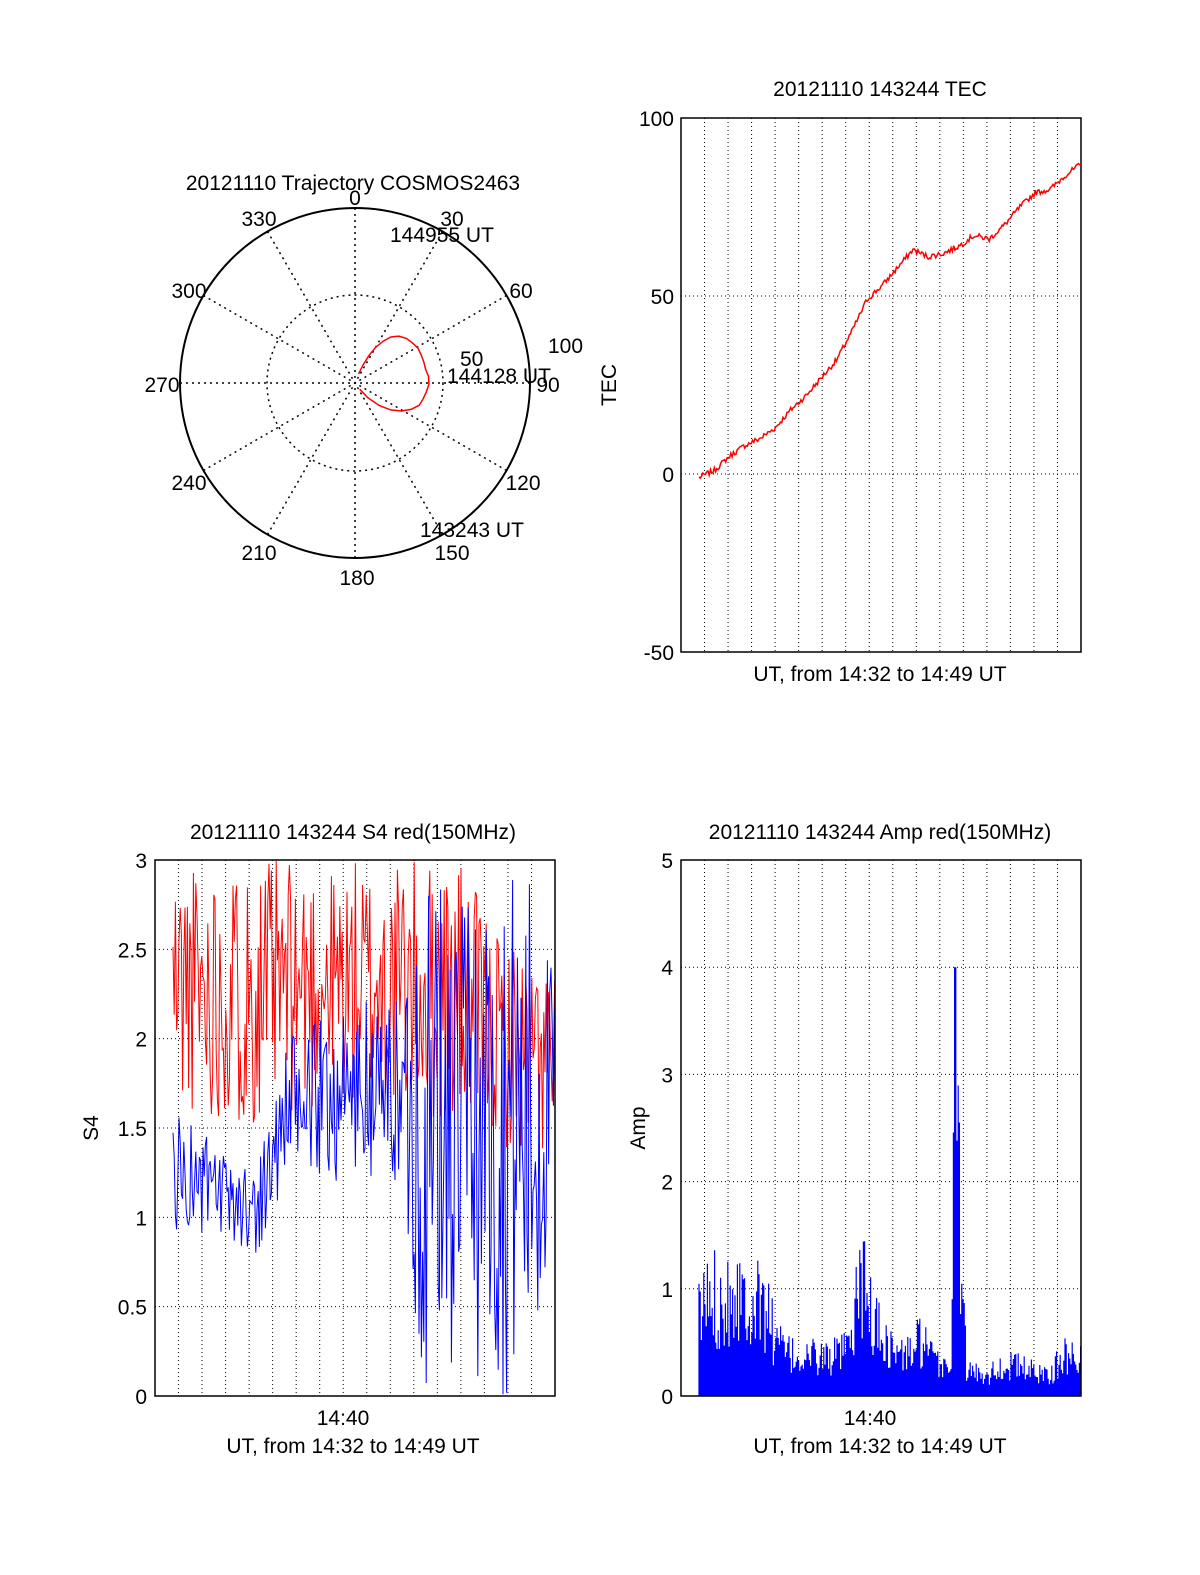 The height and width of the screenshot is (1575, 1200). I want to click on polar-title: 20121110 Trajectory COSMOS2463, so click(353, 183).